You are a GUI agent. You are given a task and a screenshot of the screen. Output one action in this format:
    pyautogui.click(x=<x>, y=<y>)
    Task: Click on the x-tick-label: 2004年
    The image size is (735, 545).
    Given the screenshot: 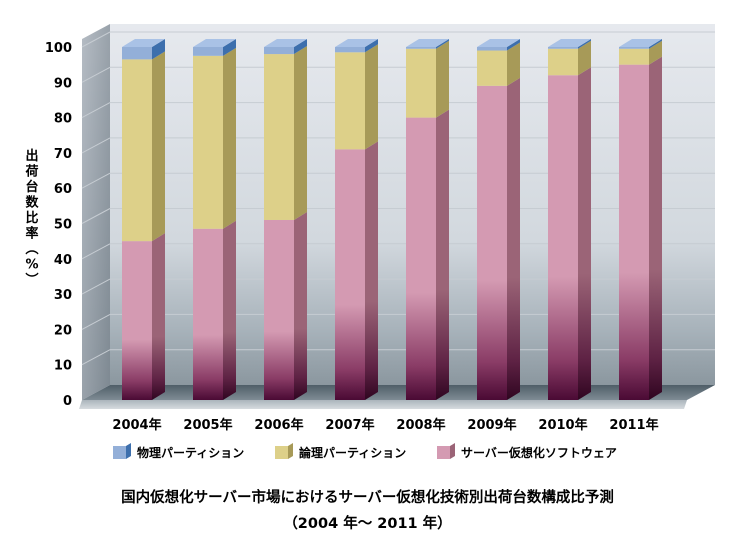 What is the action you would take?
    pyautogui.click(x=136, y=425)
    